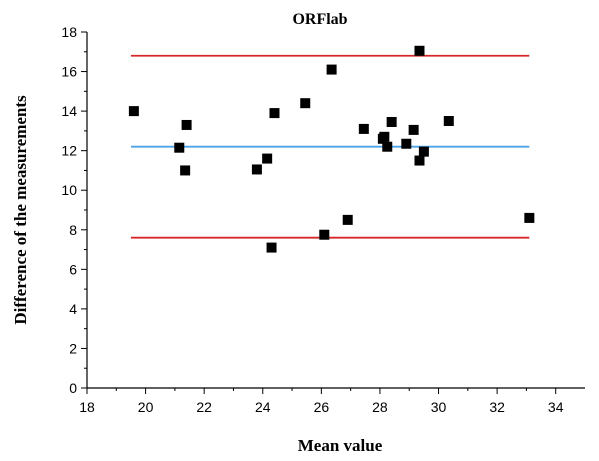 The height and width of the screenshot is (461, 599). I want to click on y-tick-label: 6, so click(73, 269).